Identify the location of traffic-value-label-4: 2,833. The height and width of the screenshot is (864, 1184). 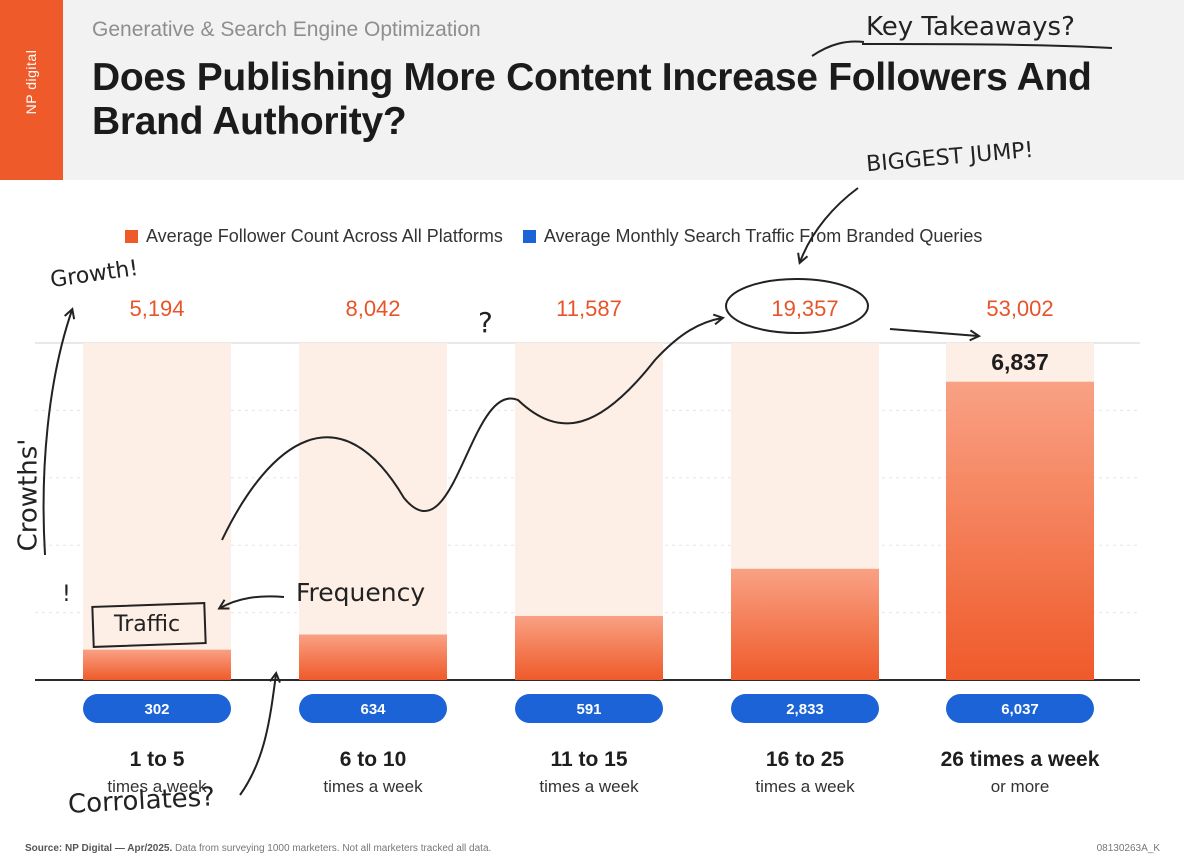
(805, 709).